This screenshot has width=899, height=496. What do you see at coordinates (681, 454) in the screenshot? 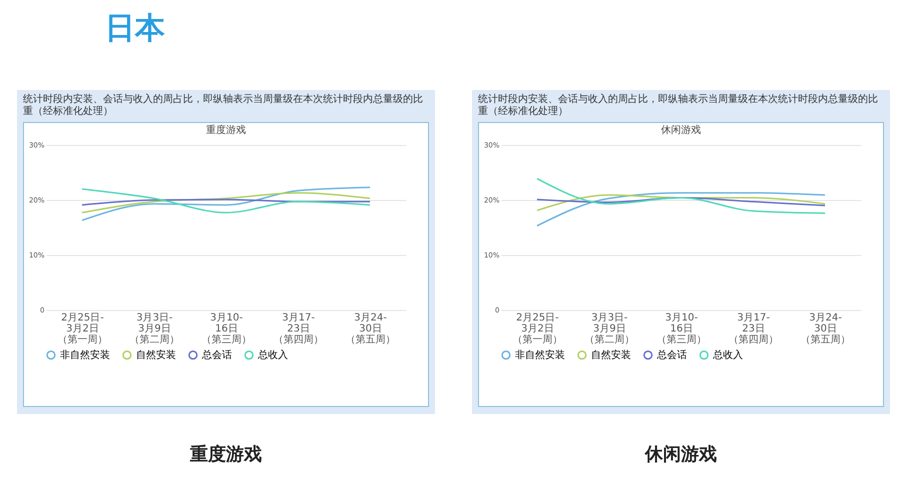
I see `text: 休闲游戏` at bounding box center [681, 454].